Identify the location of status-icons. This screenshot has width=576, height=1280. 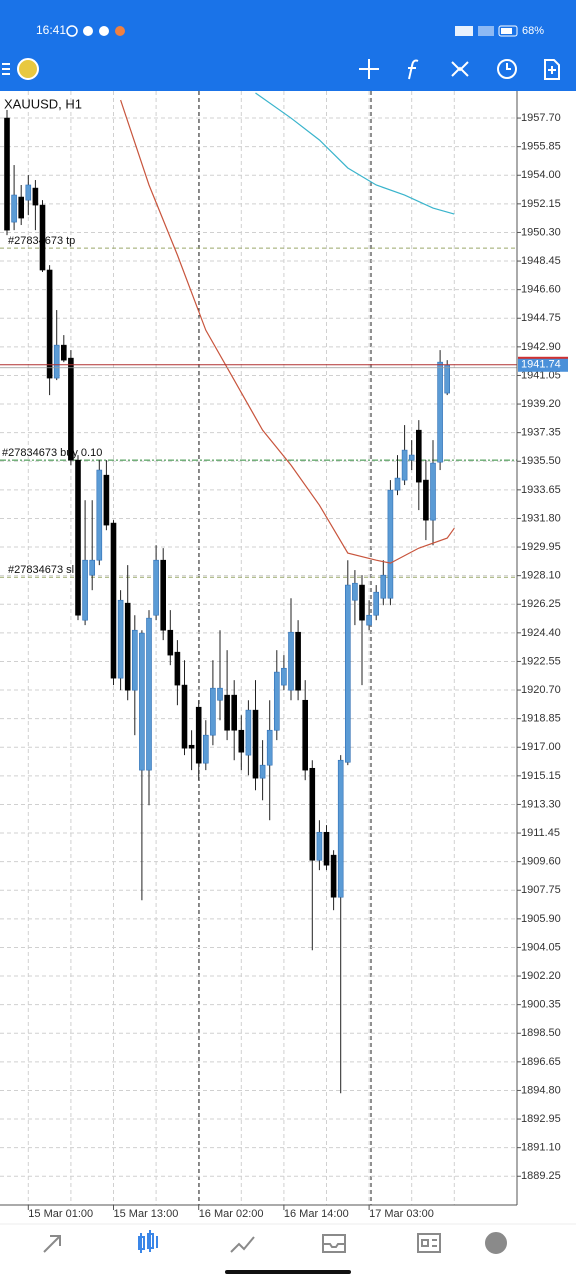
(292, 31).